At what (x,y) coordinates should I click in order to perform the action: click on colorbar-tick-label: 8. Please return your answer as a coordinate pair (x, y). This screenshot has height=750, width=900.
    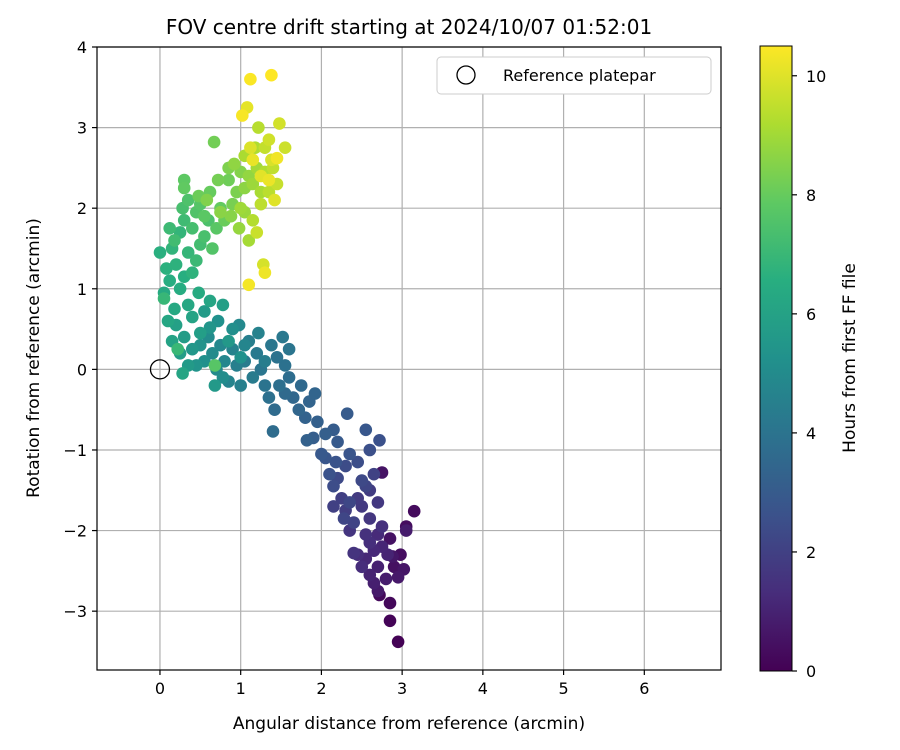
    Looking at the image, I should click on (811, 195).